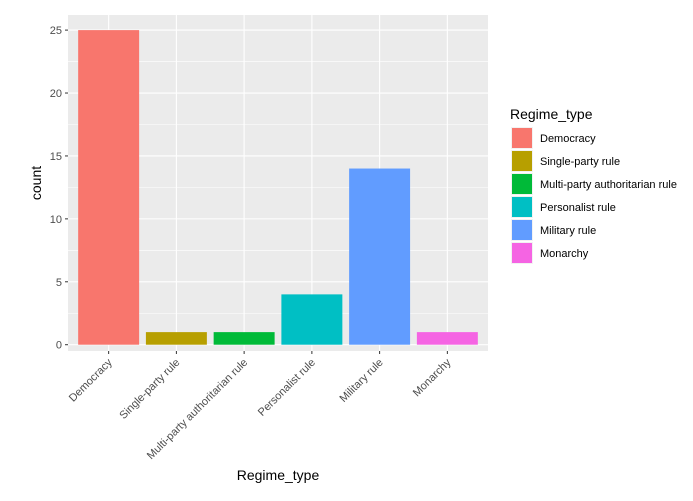  What do you see at coordinates (36, 183) in the screenshot?
I see `y-axis-title: count` at bounding box center [36, 183].